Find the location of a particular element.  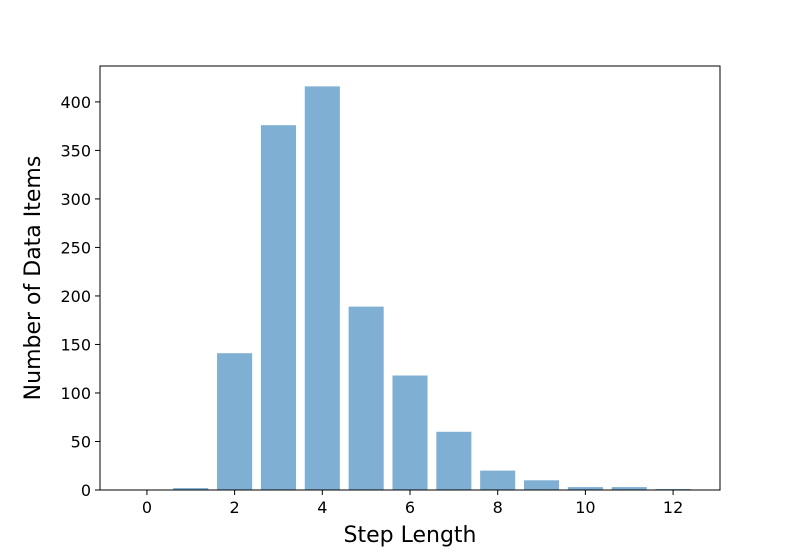

y-tick-label: 250 is located at coordinates (75, 247).